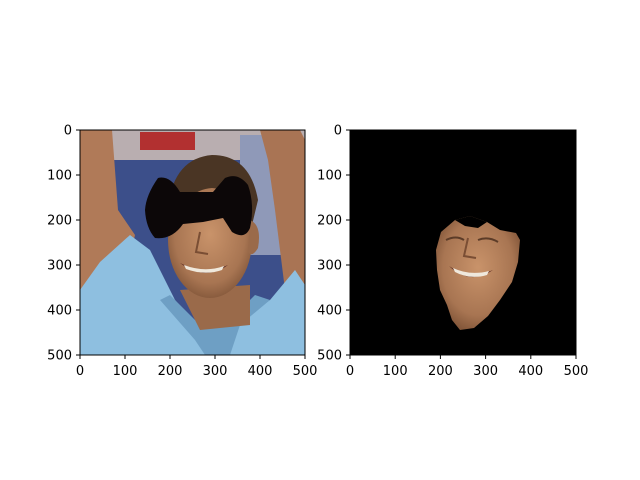 The height and width of the screenshot is (480, 640). I want to click on segment-nose, so click(469, 248).